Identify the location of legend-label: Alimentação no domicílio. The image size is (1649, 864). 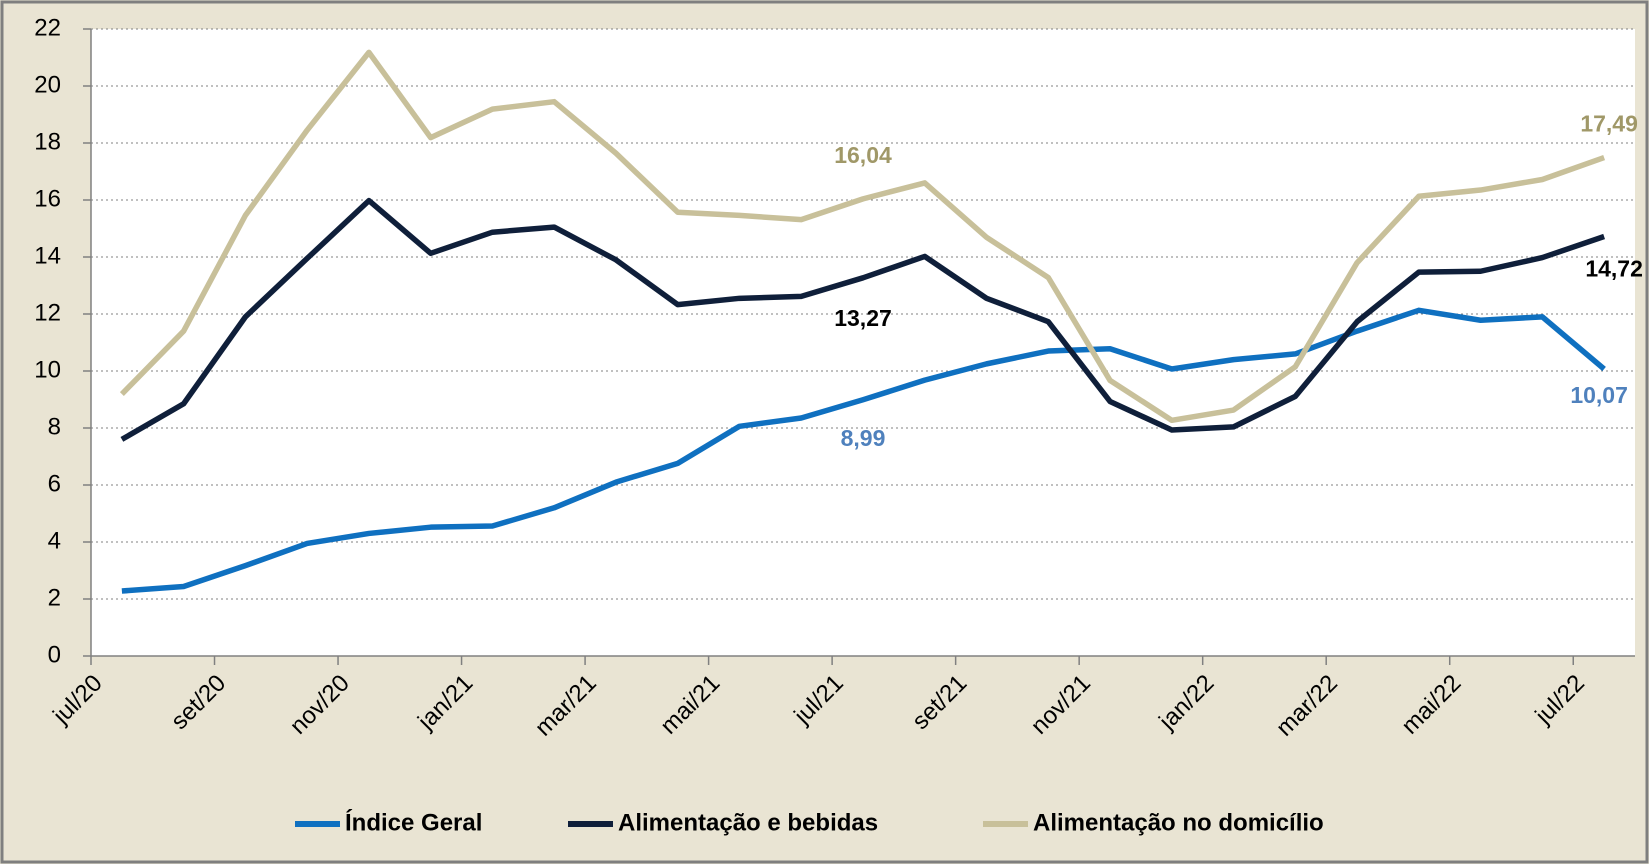
(1178, 822).